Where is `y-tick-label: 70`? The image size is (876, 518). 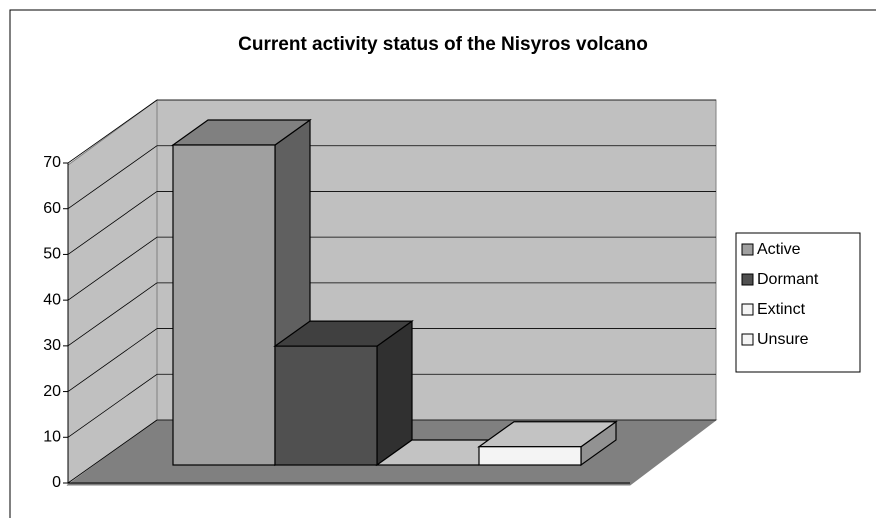 y-tick-label: 70 is located at coordinates (52, 162).